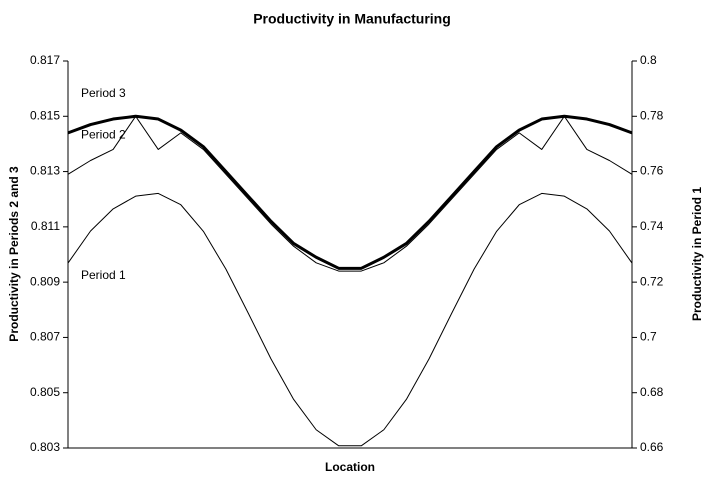 The image size is (705, 481). What do you see at coordinates (652, 447) in the screenshot?
I see `y2-tick-label: 0.66` at bounding box center [652, 447].